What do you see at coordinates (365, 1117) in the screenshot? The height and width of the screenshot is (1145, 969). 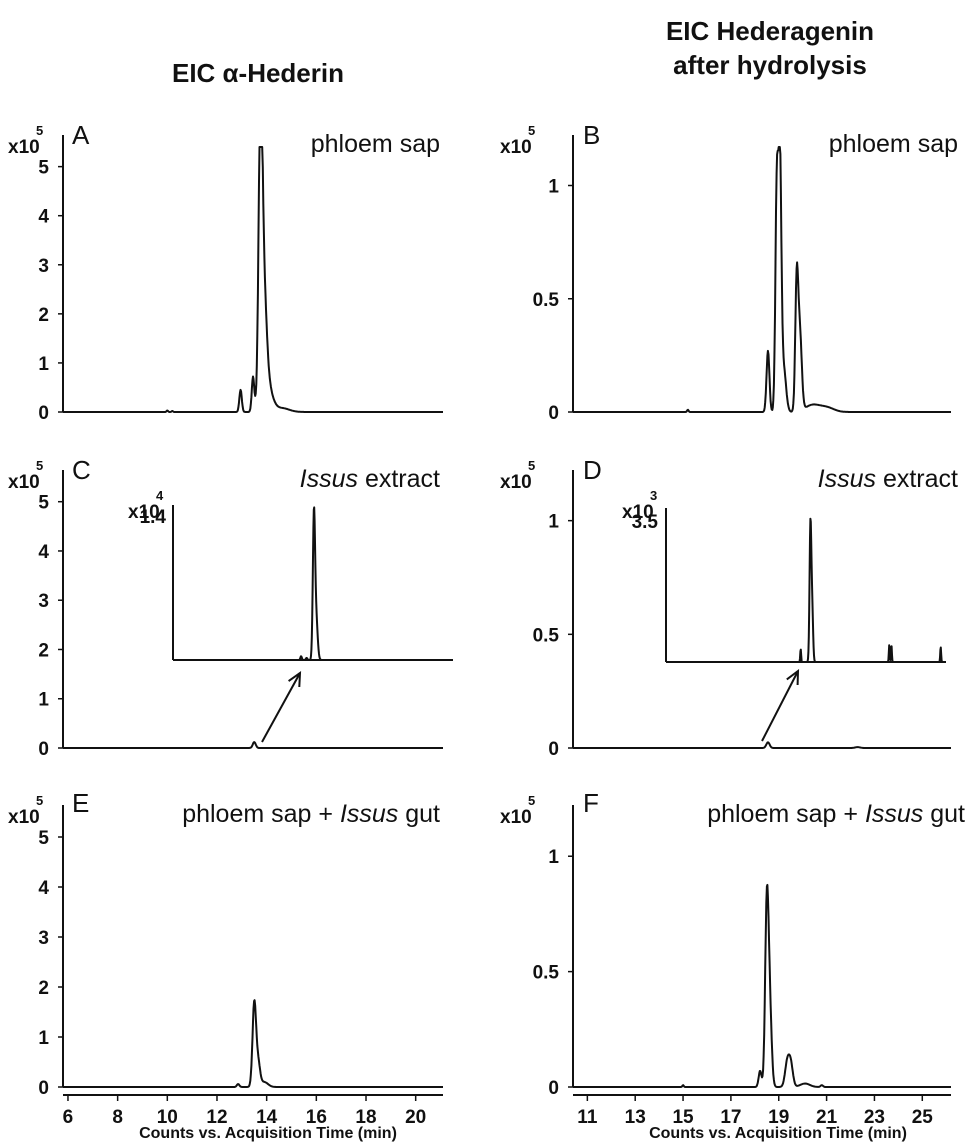 I see `panel-e-x-tick-label: 18` at bounding box center [365, 1117].